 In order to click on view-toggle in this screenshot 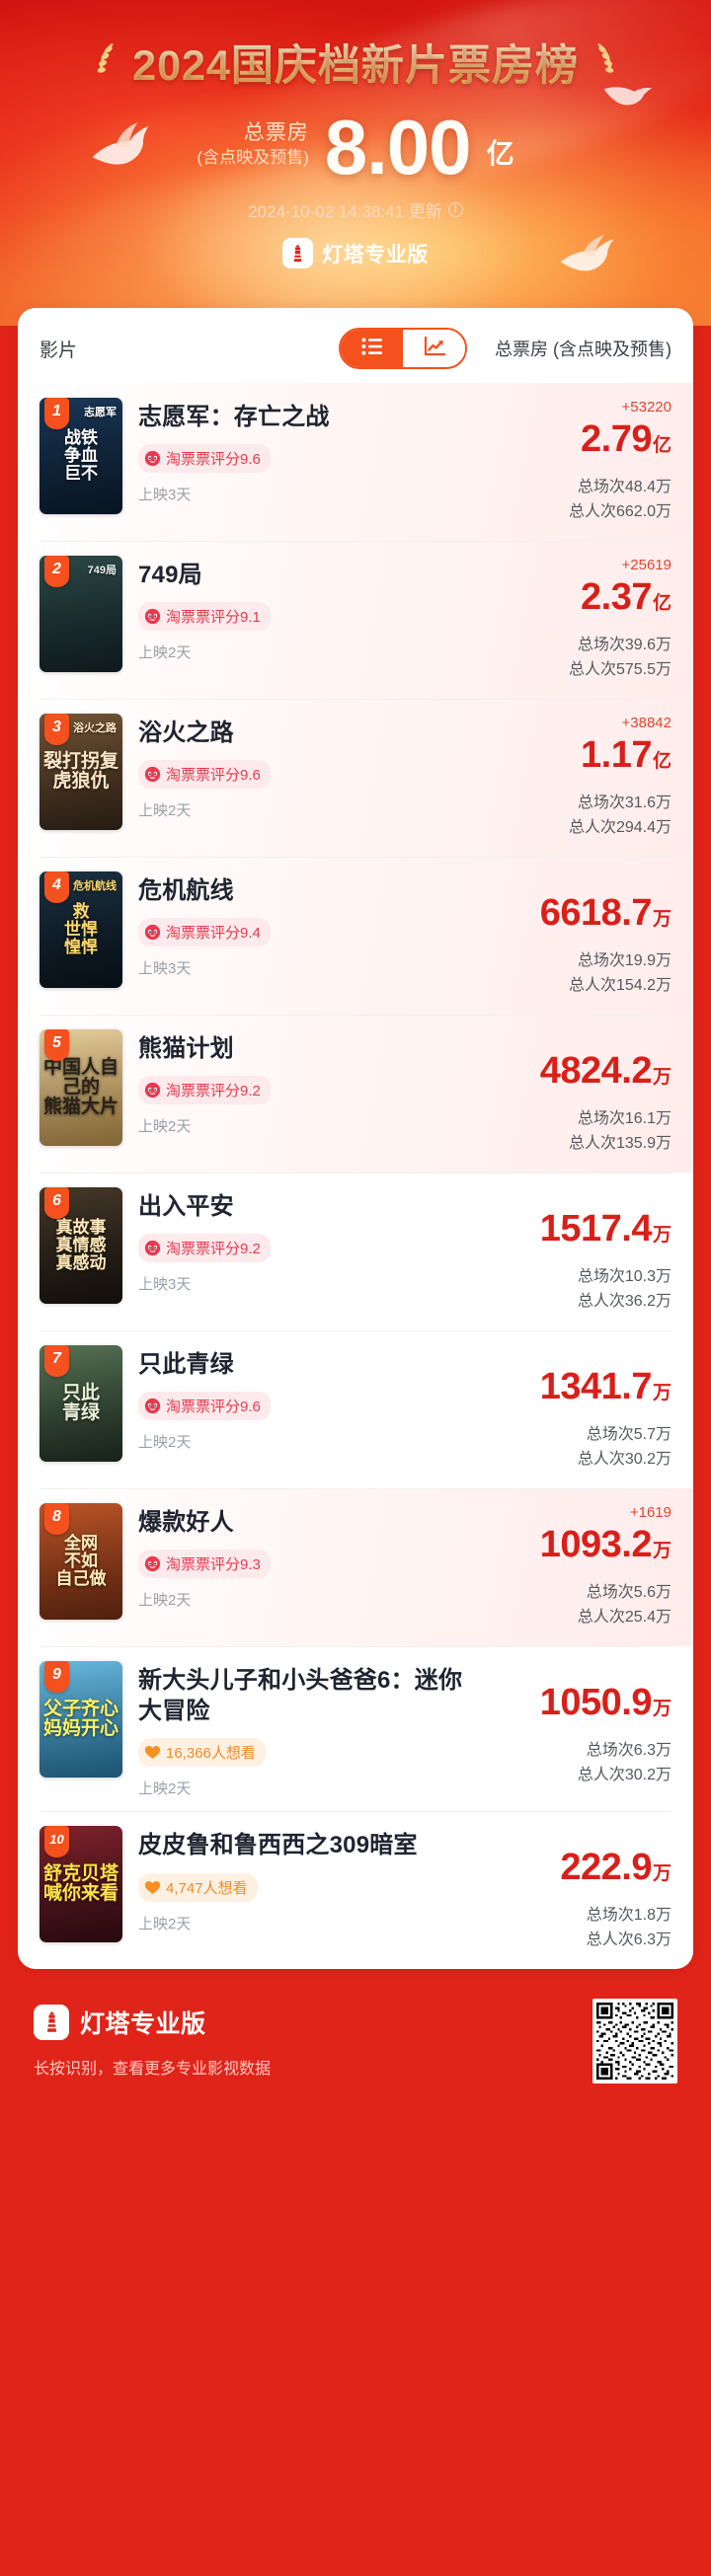, I will do `click(403, 348)`.